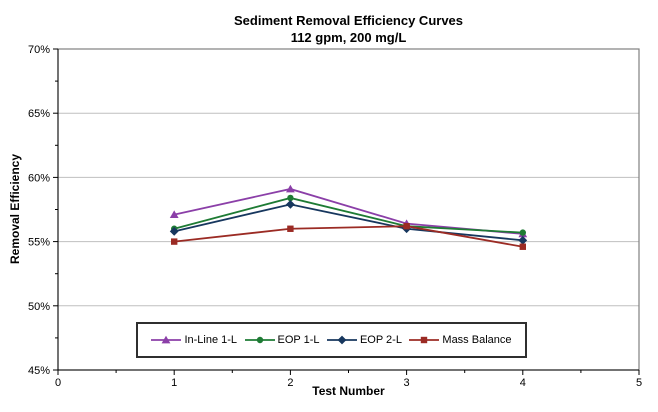  I want to click on series-line-eop-2-l, so click(348, 222).